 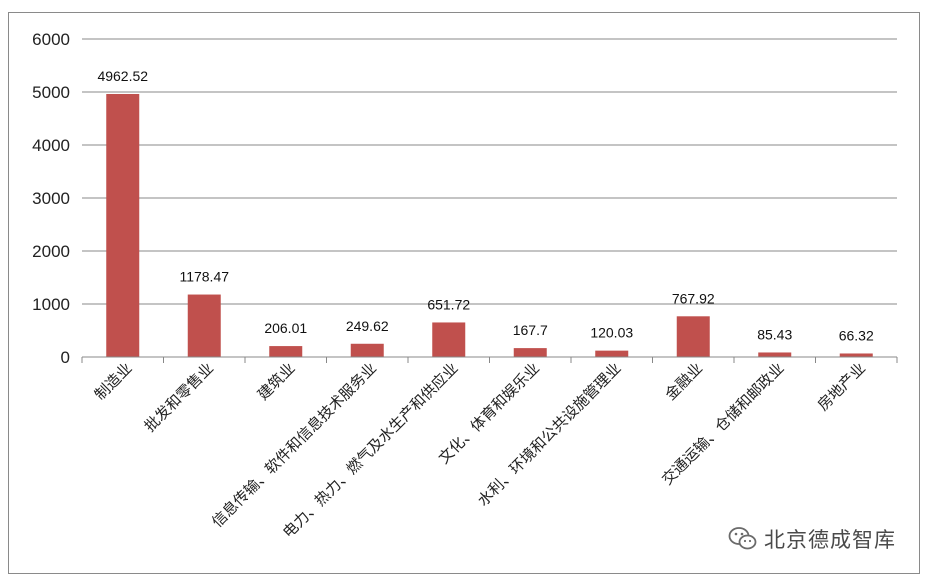 What do you see at coordinates (51, 304) in the screenshot?
I see `y-tick-label: 1000` at bounding box center [51, 304].